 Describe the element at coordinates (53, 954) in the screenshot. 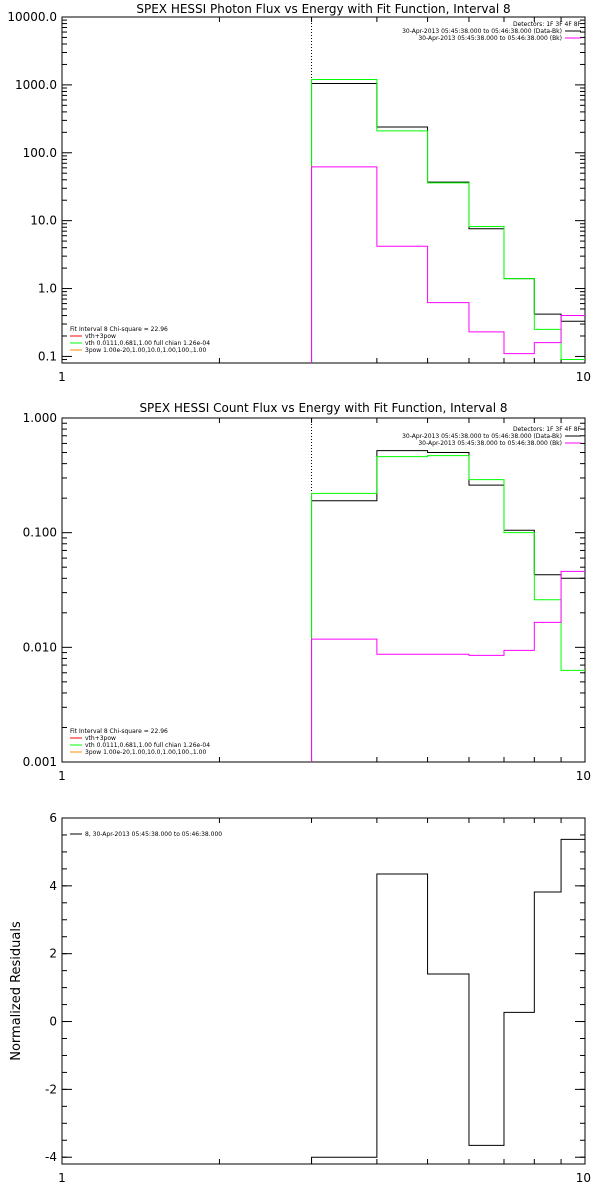

I see `resid-y-tick-label: 2` at that location.